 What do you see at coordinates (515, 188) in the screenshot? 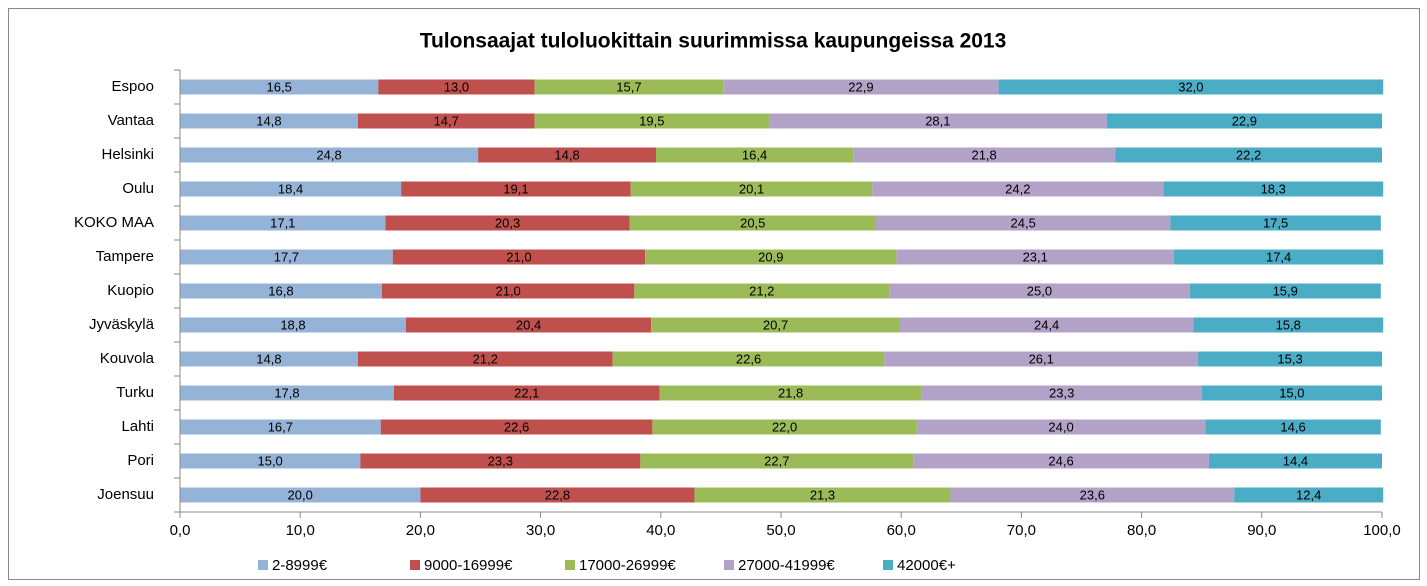
I see `value-label: 19,1` at bounding box center [515, 188].